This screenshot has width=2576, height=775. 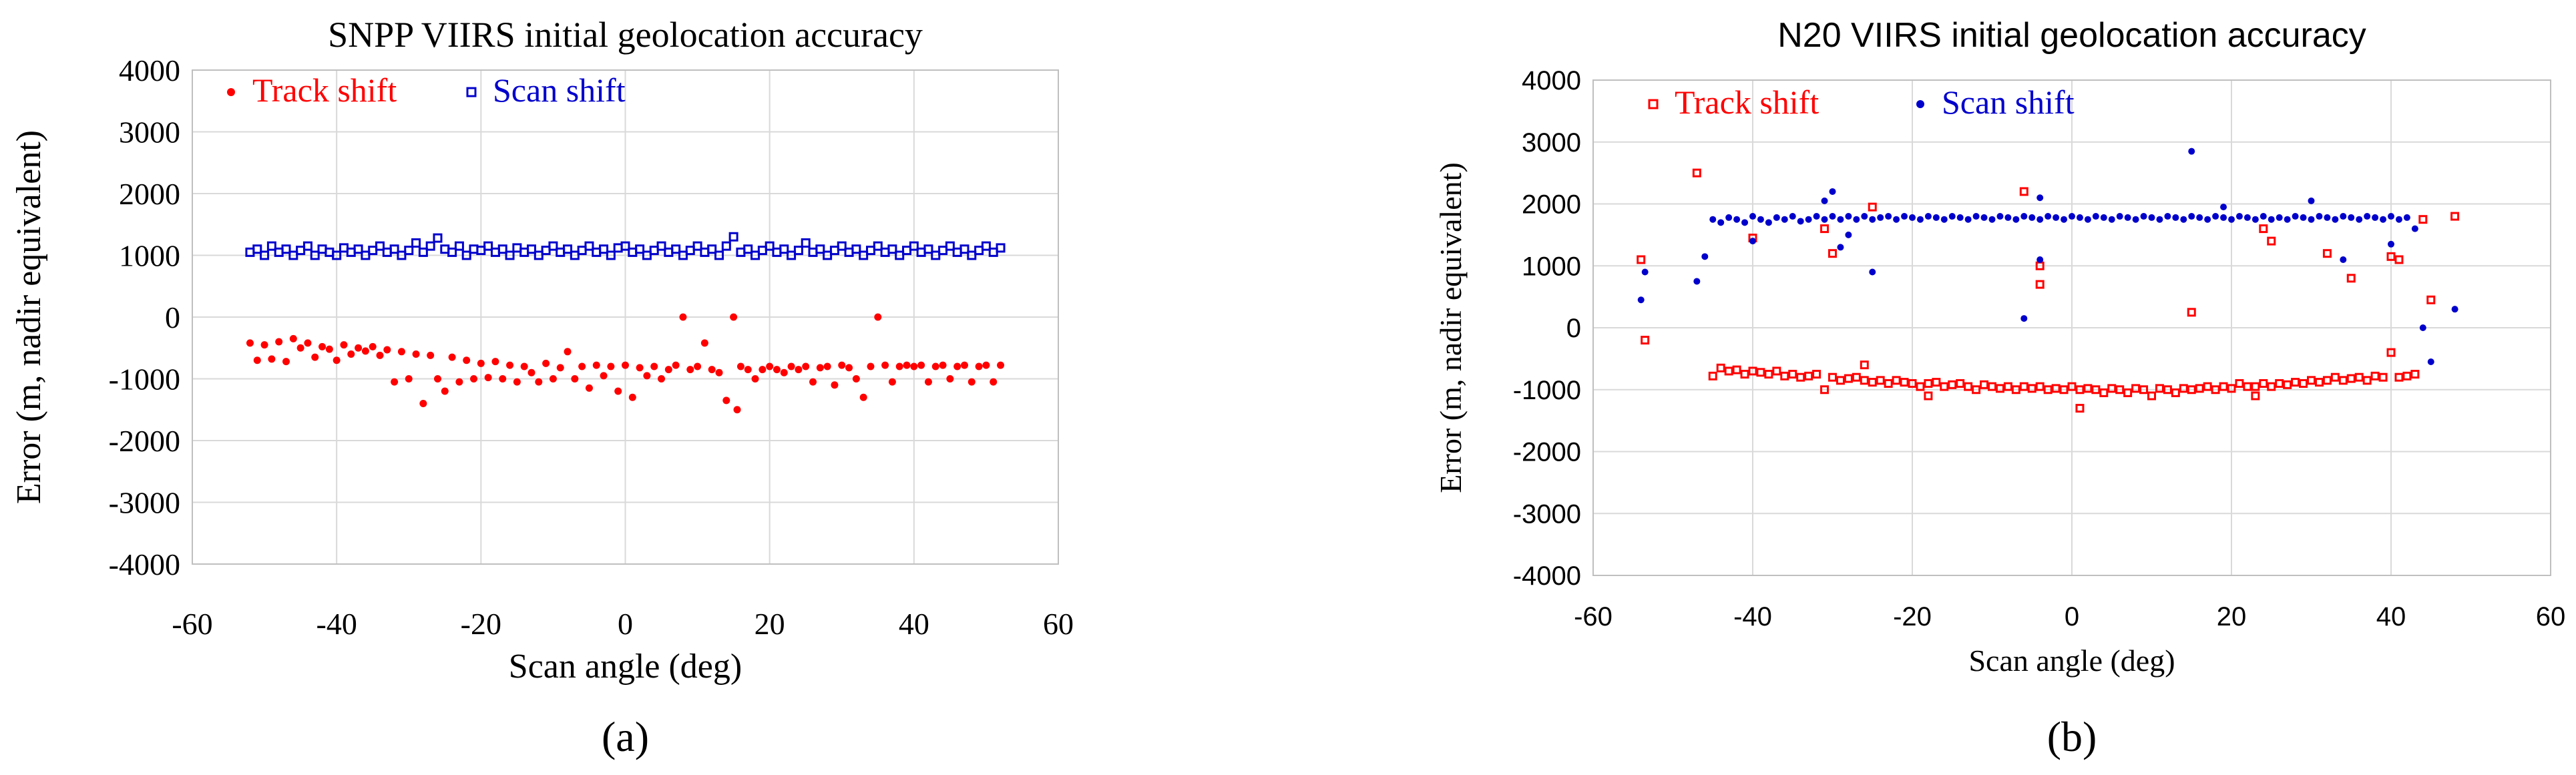 What do you see at coordinates (1912, 616) in the screenshot?
I see `x-tick-label: -20` at bounding box center [1912, 616].